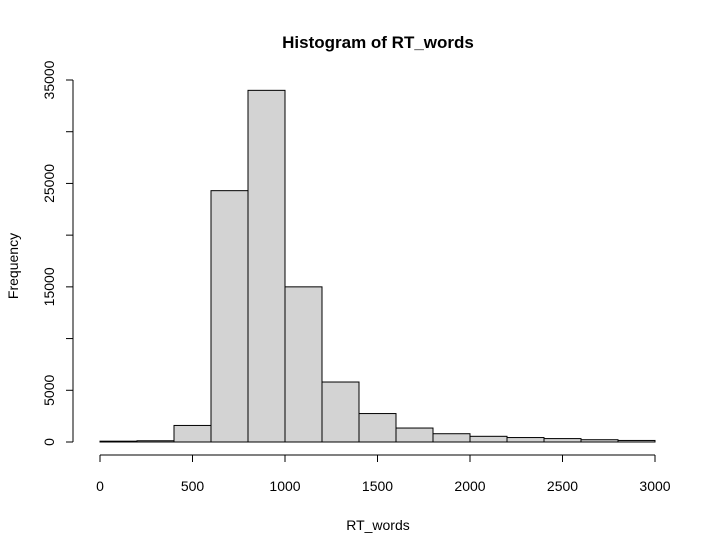  What do you see at coordinates (13, 266) in the screenshot?
I see `y-axis-label: Frequency` at bounding box center [13, 266].